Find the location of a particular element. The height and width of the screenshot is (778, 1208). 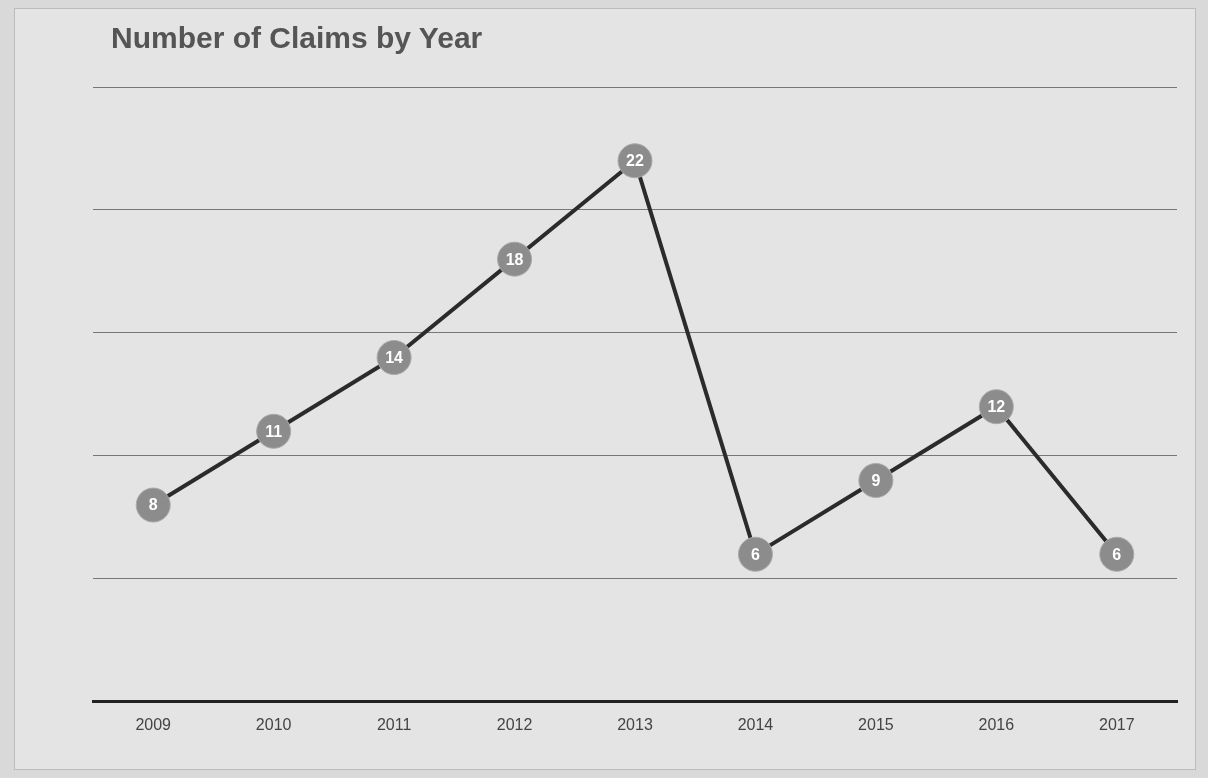

data-label: 12 is located at coordinates (996, 407).